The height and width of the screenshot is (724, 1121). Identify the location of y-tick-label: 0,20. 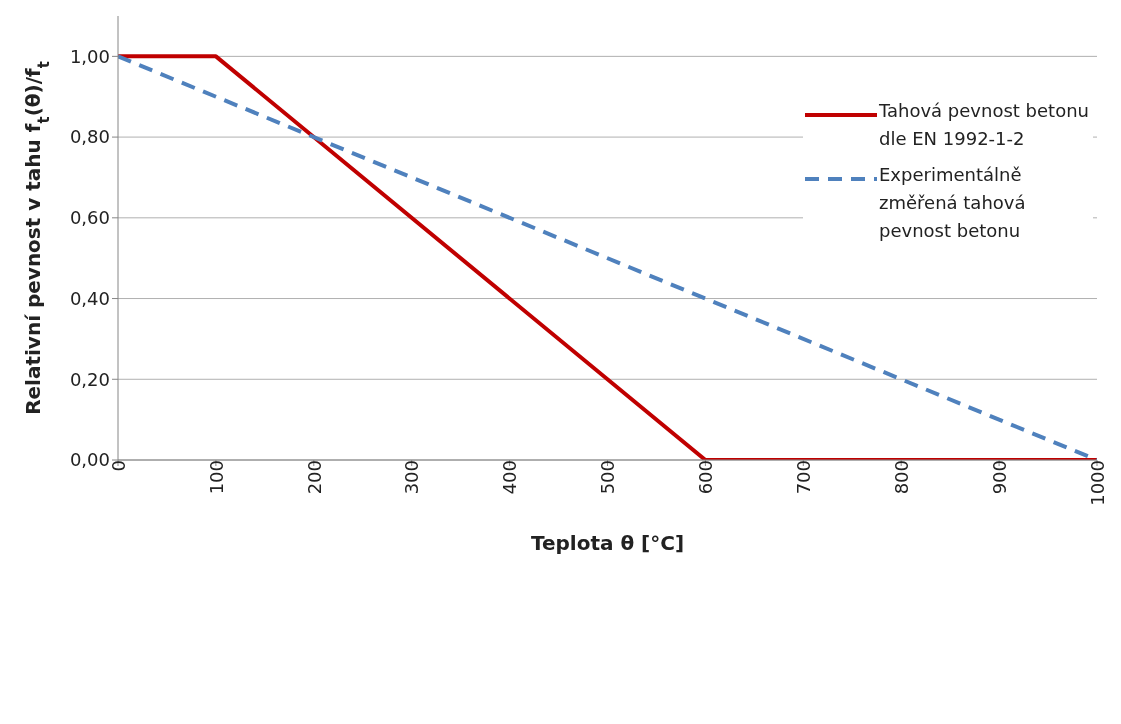
(89, 379).